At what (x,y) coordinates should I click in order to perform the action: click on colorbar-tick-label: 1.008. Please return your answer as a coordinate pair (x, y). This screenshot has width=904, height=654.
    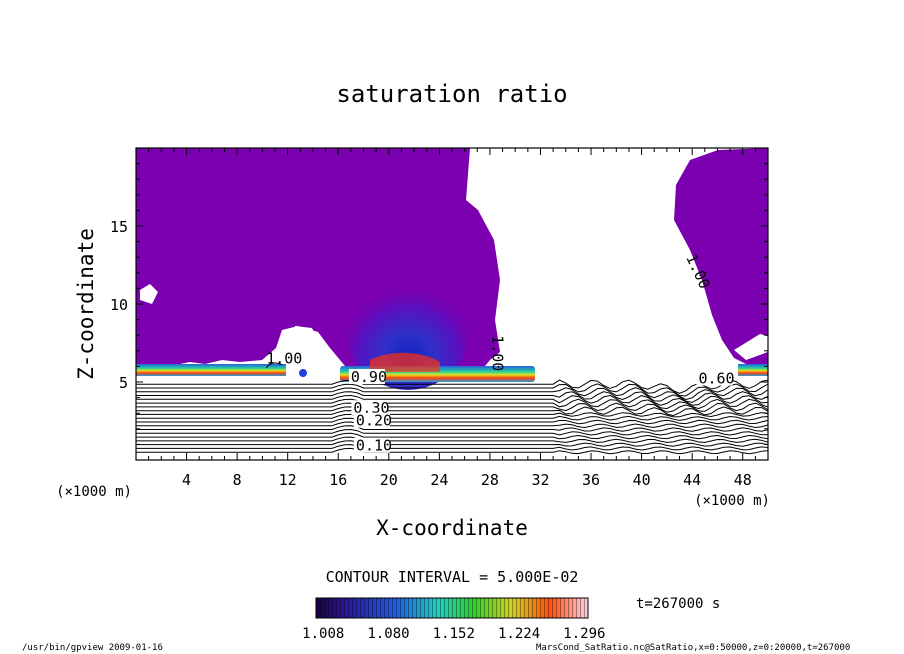
    Looking at the image, I should click on (323, 634).